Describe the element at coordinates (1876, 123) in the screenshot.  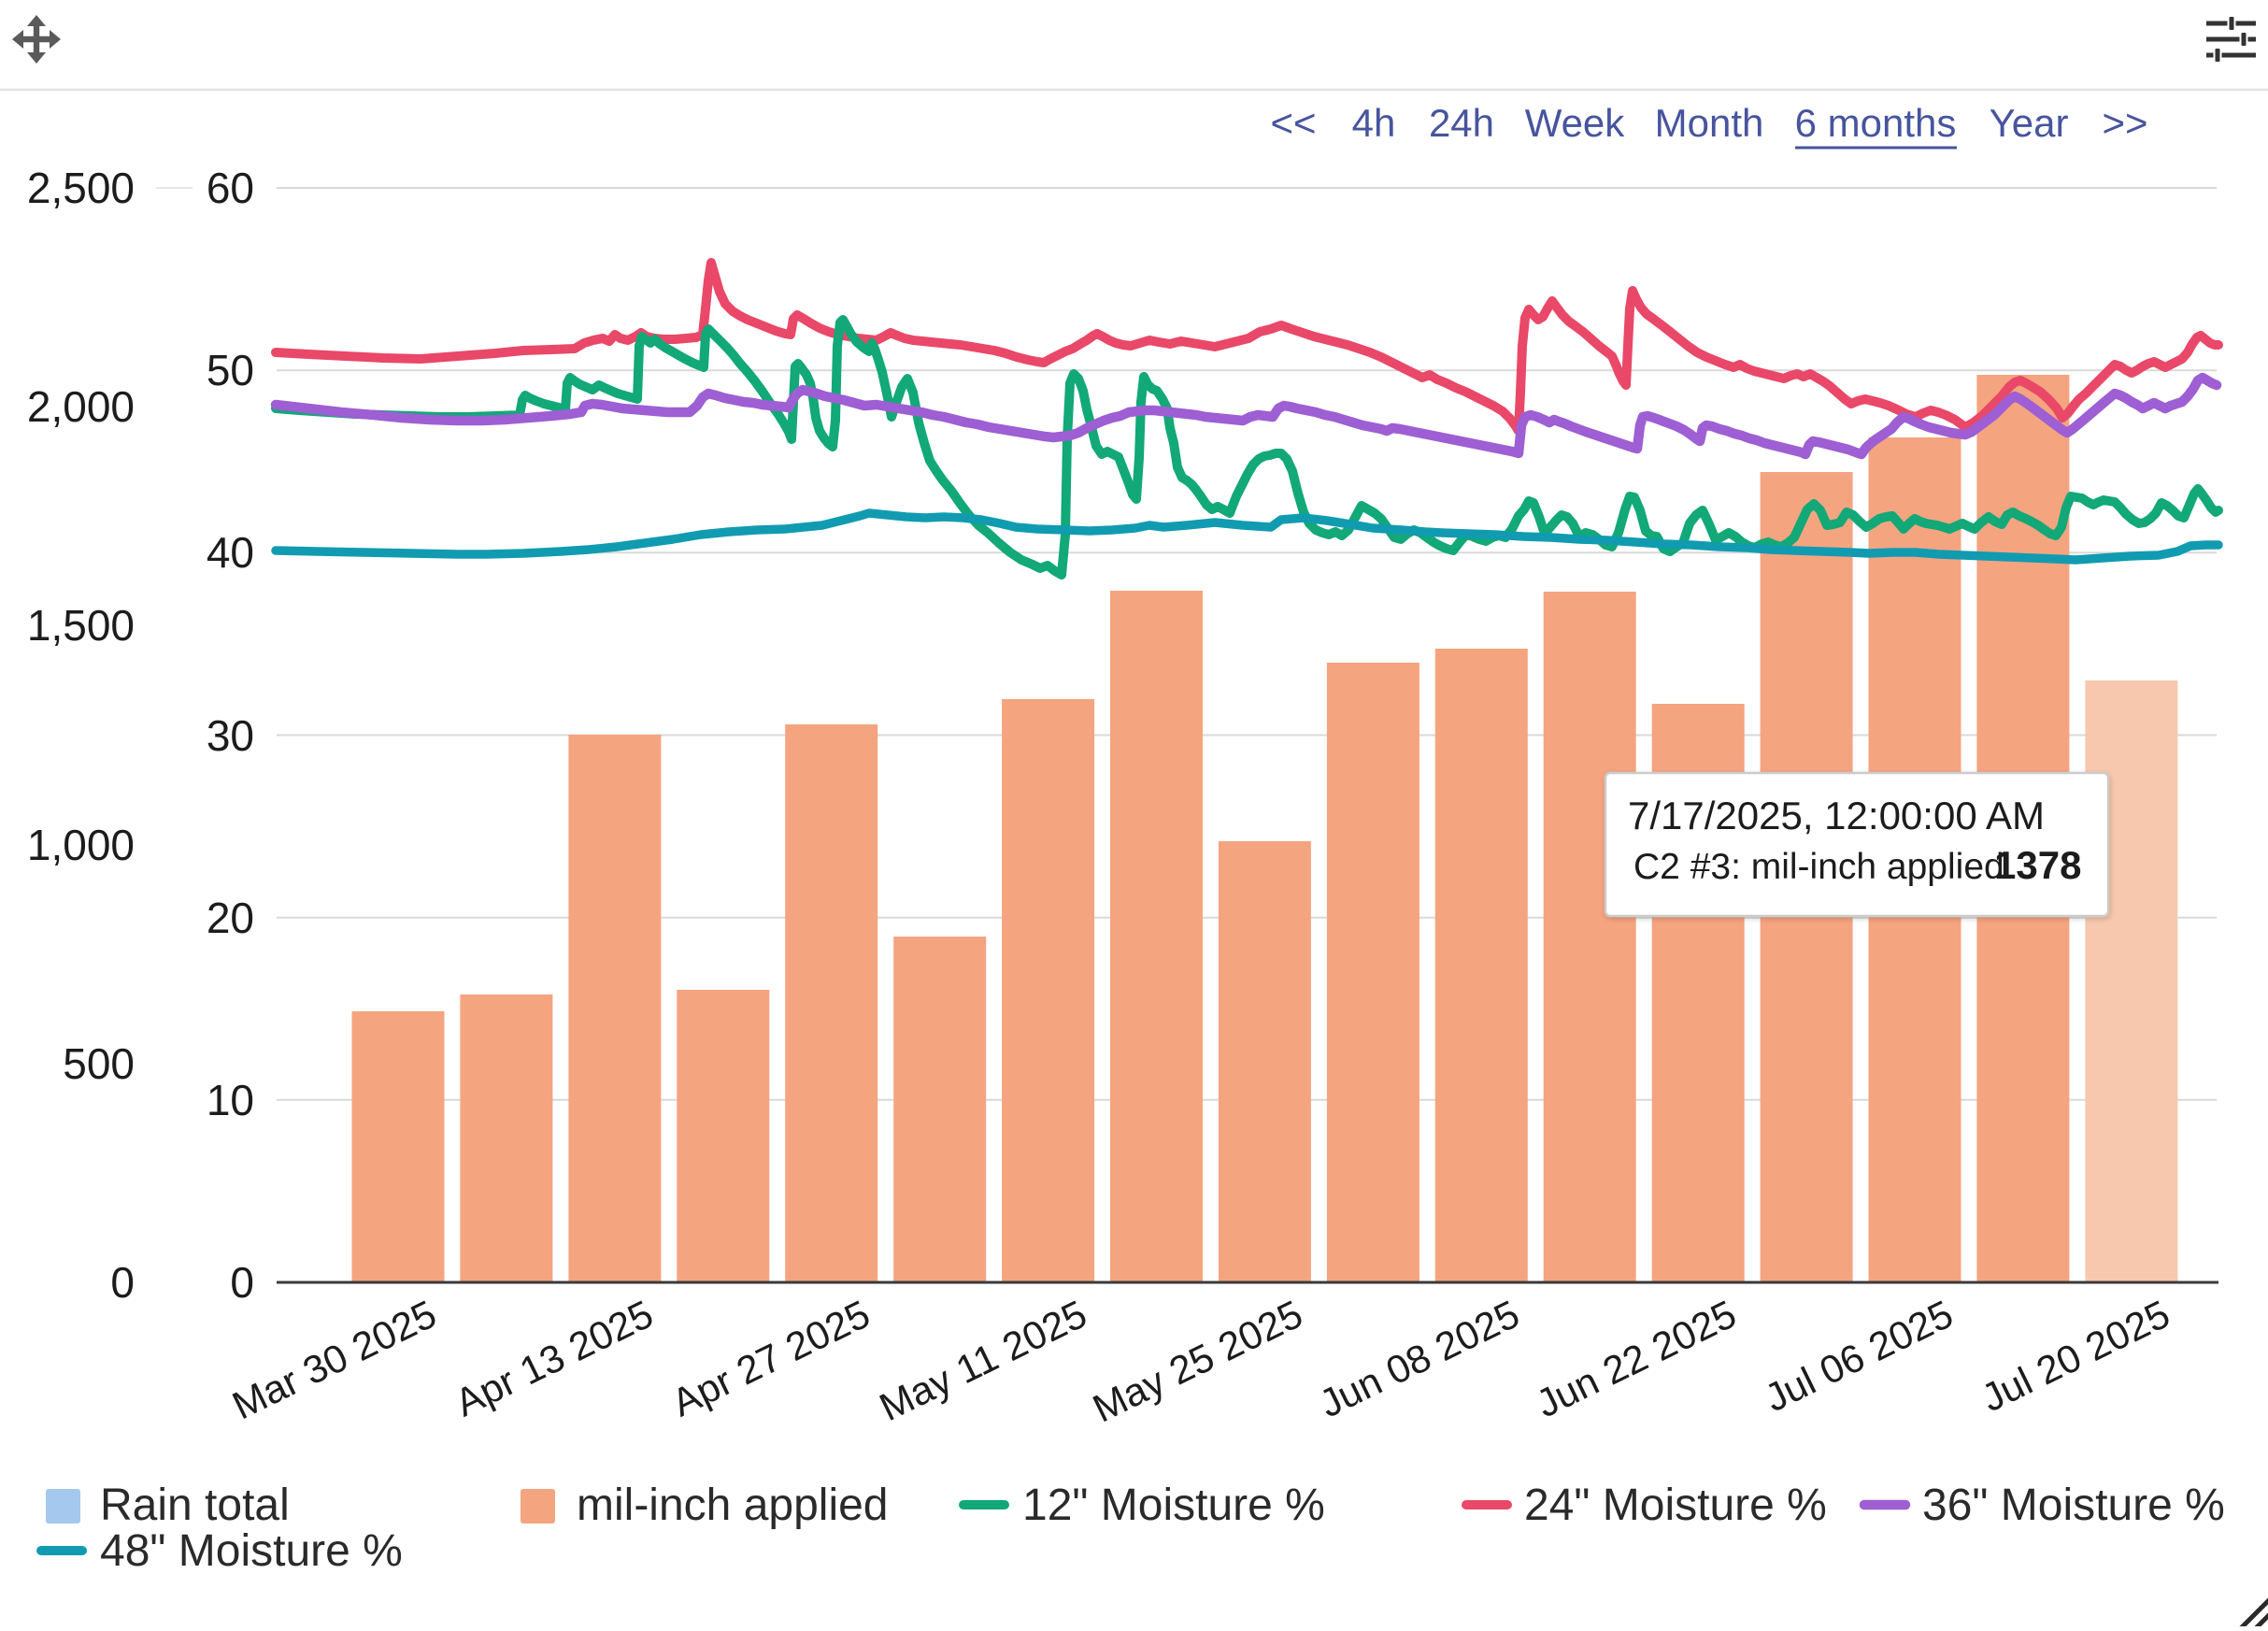
I see `svg-text: 6 months` at that location.